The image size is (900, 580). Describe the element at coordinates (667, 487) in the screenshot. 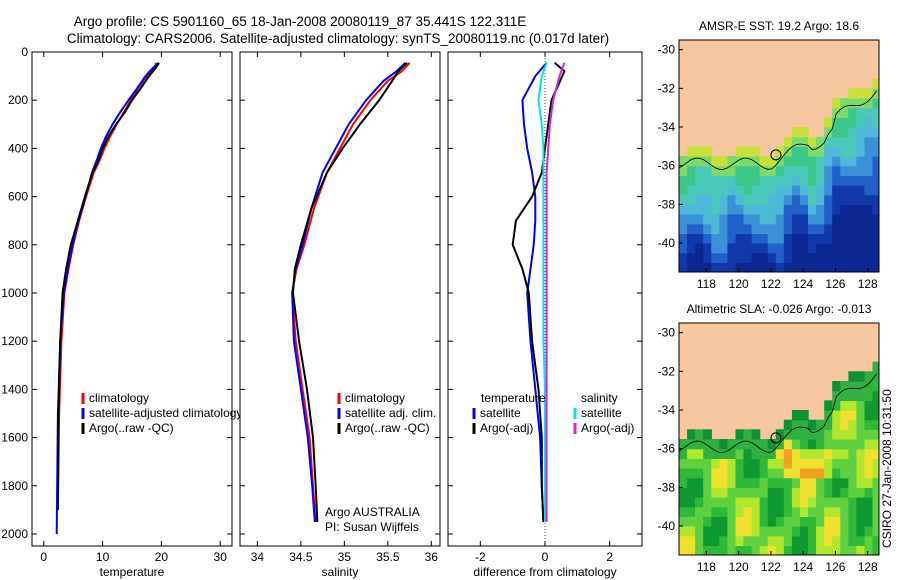

I see `sla_map-ytick-label: -38` at that location.